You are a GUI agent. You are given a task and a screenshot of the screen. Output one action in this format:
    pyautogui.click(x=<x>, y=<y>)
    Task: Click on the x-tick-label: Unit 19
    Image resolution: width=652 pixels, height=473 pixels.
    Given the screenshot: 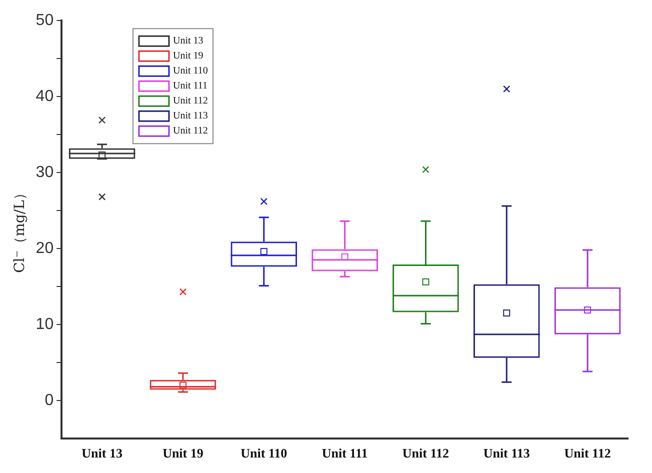 What is the action you would take?
    pyautogui.click(x=183, y=453)
    